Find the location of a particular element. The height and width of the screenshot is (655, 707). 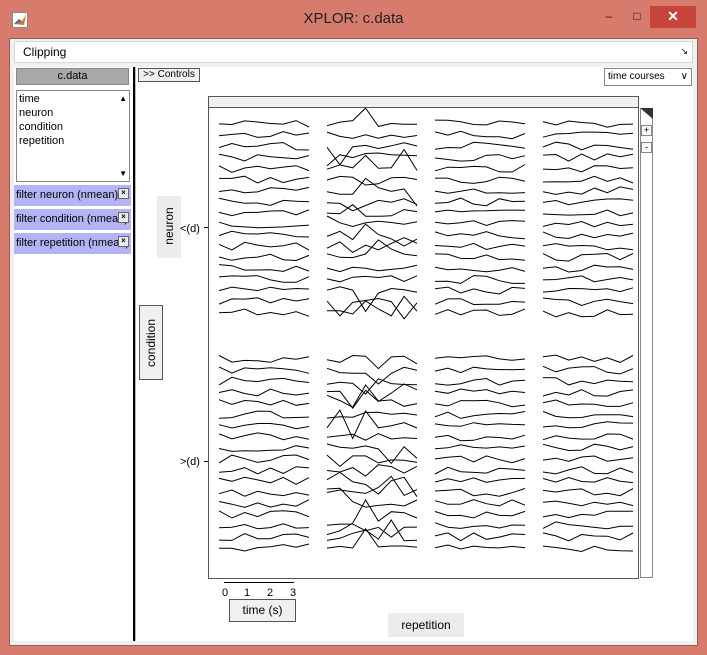

menu-resize-icon: ↘ is located at coordinates (684, 51).